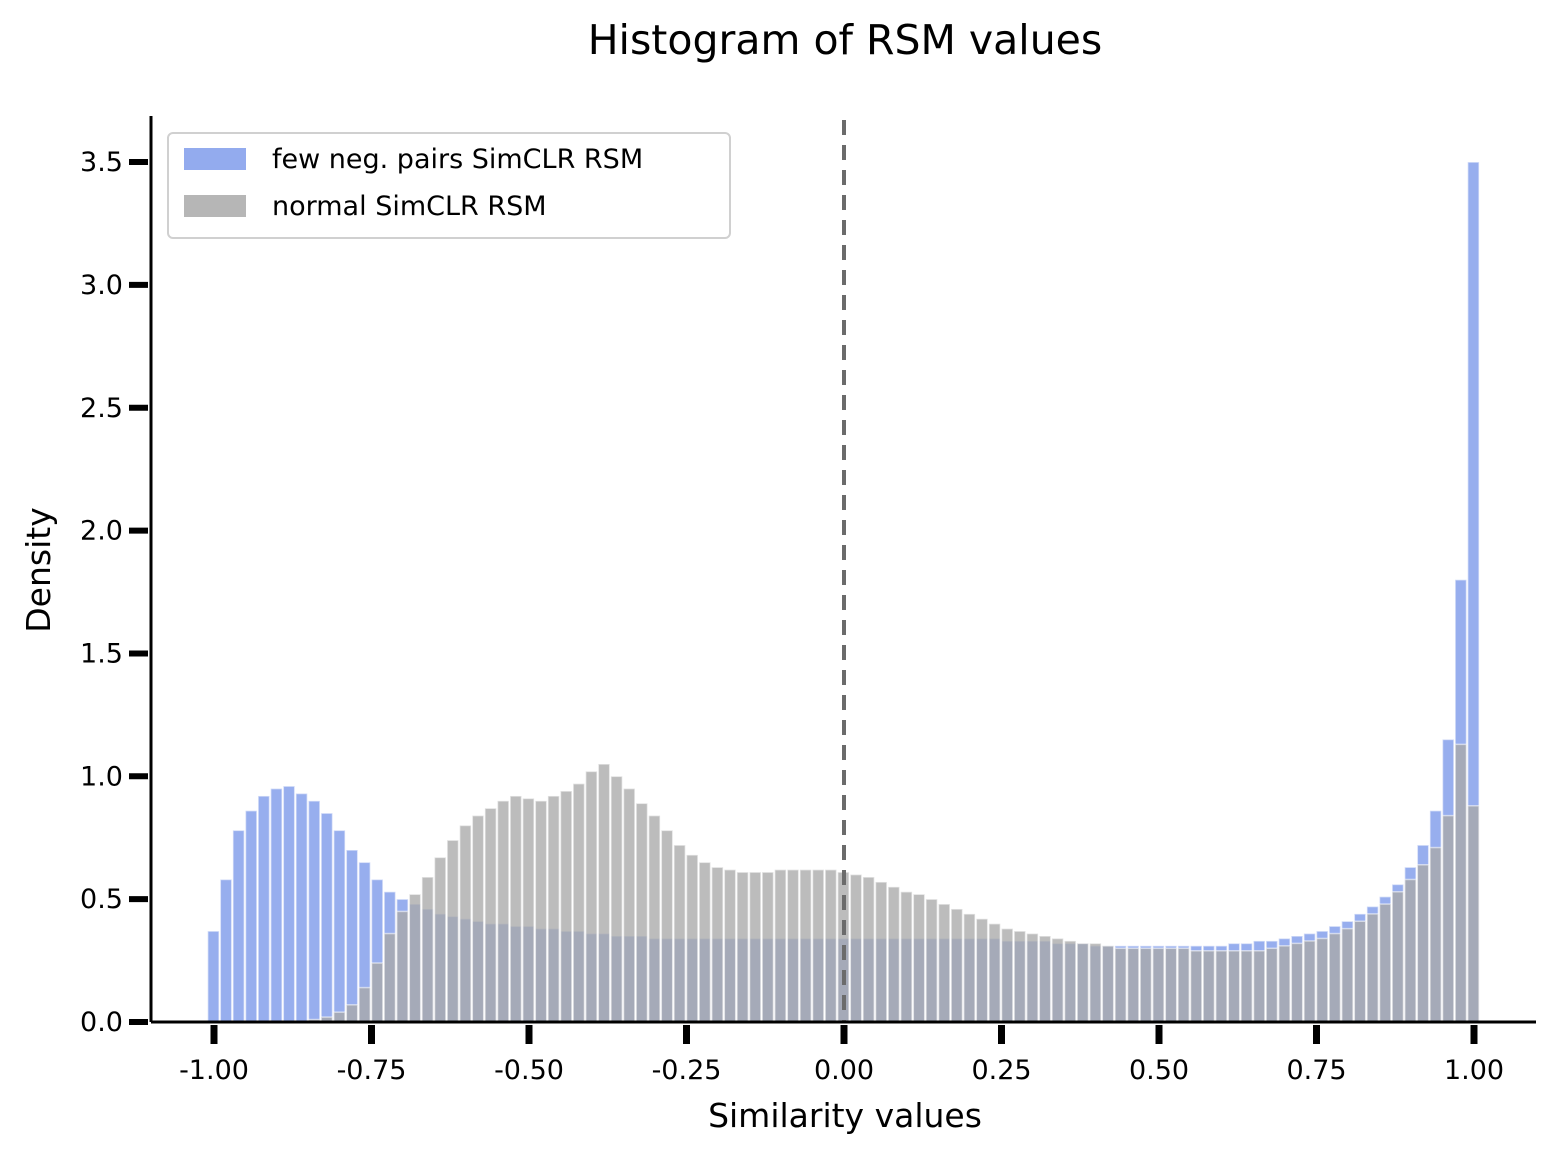 Image resolution: width=1556 pixels, height=1155 pixels. Describe the element at coordinates (687, 1070) in the screenshot. I see `x-tick-label: -0.25` at that location.